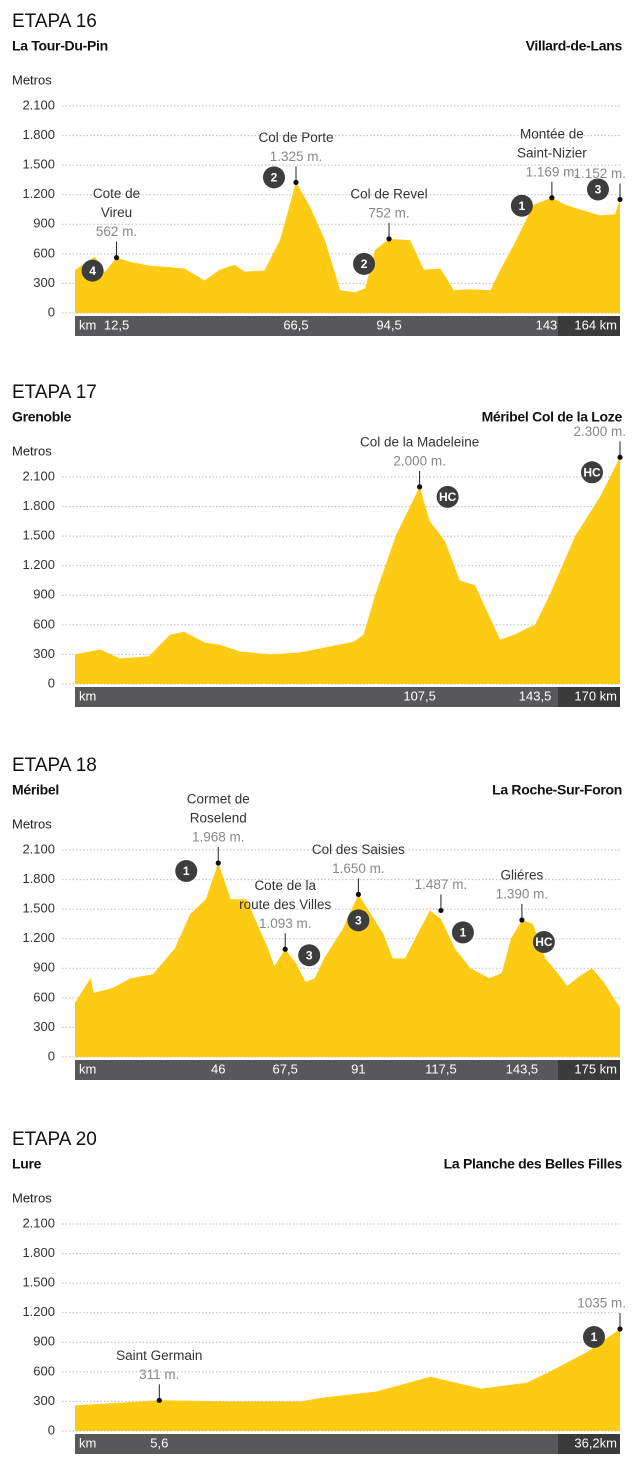 This screenshot has height=1465, width=638. What do you see at coordinates (595, 695) in the screenshot?
I see `x-tick-label: 170 km` at bounding box center [595, 695].